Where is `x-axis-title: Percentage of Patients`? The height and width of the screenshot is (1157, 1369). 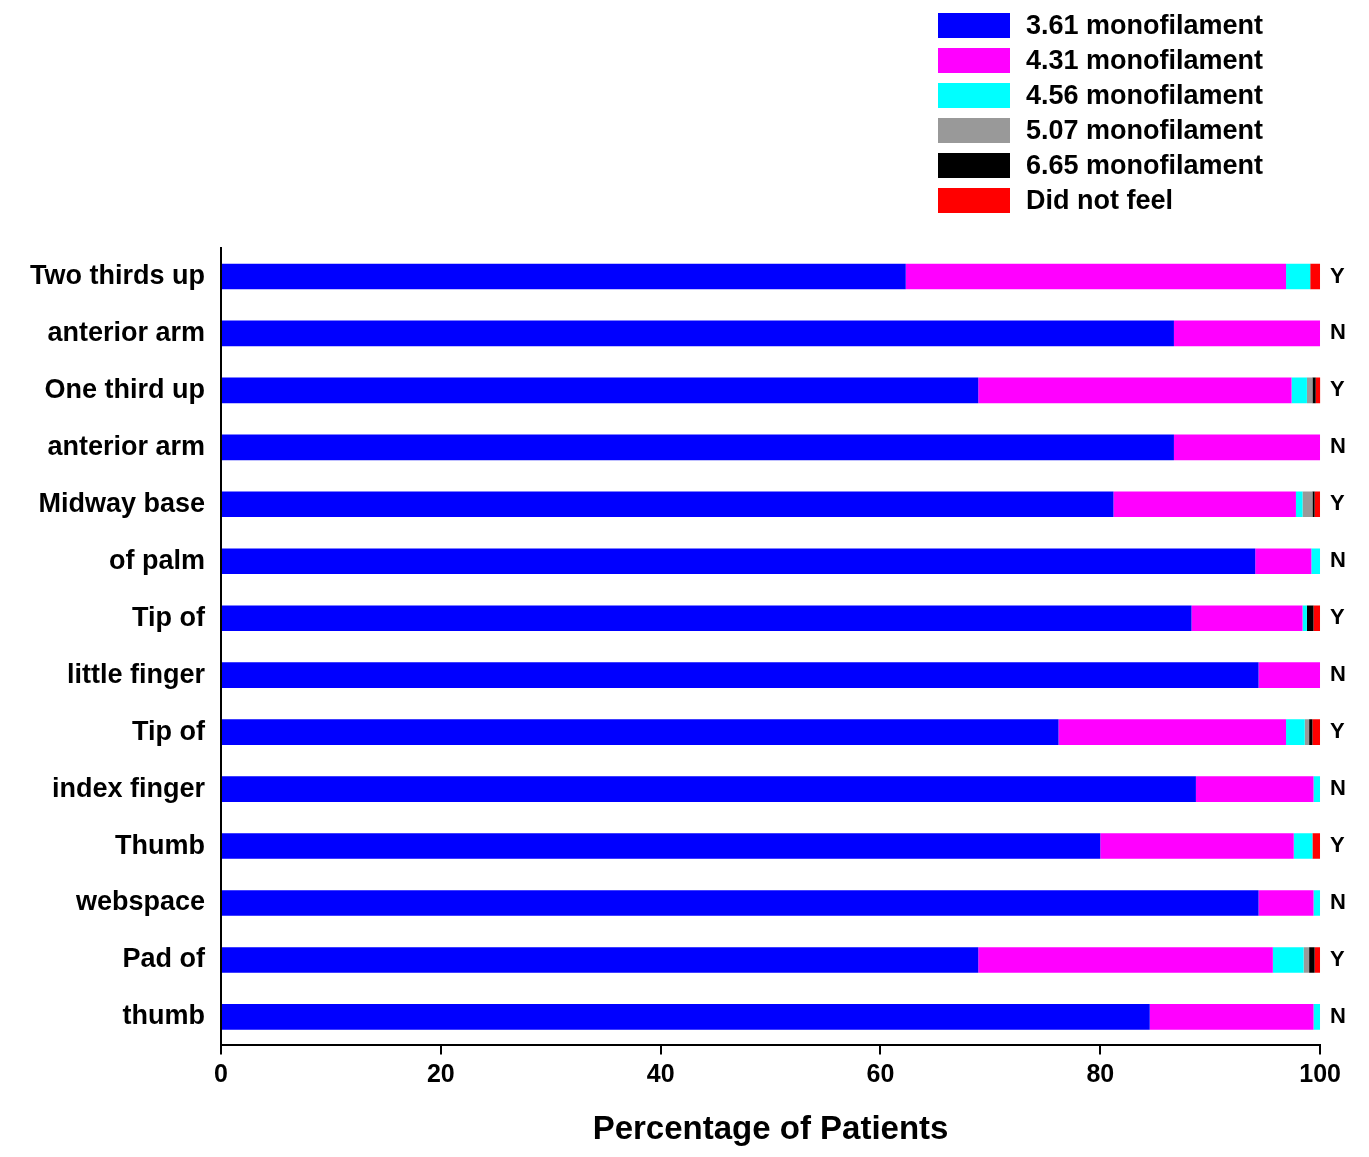 x-axis-title: Percentage of Patients is located at coordinates (770, 1128).